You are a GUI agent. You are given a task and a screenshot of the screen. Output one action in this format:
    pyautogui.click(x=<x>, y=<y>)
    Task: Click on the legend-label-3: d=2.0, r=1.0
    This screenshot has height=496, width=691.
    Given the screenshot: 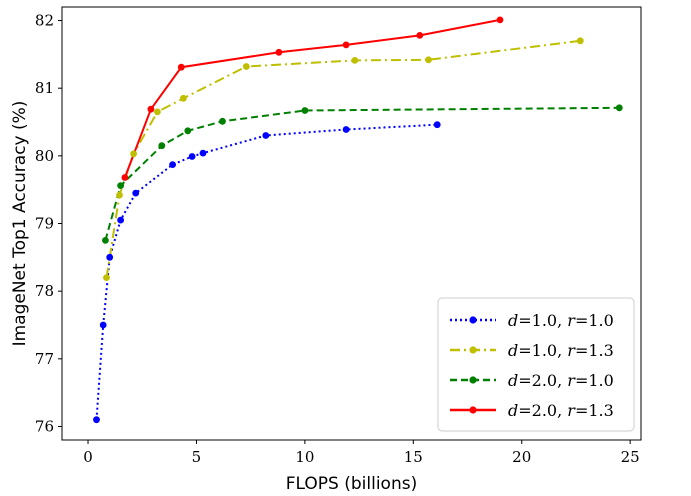 What is the action you would take?
    pyautogui.click(x=561, y=380)
    